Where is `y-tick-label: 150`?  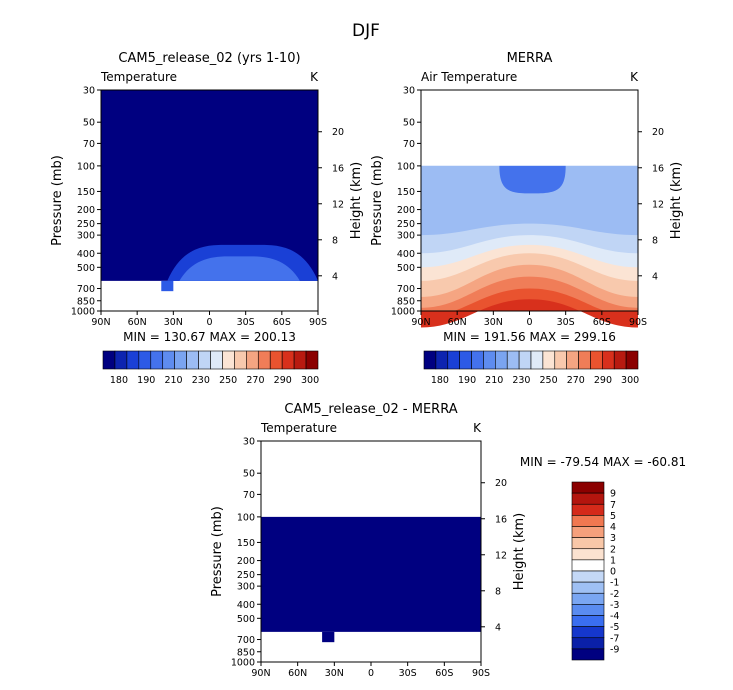 y-tick-label: 150 is located at coordinates (406, 192).